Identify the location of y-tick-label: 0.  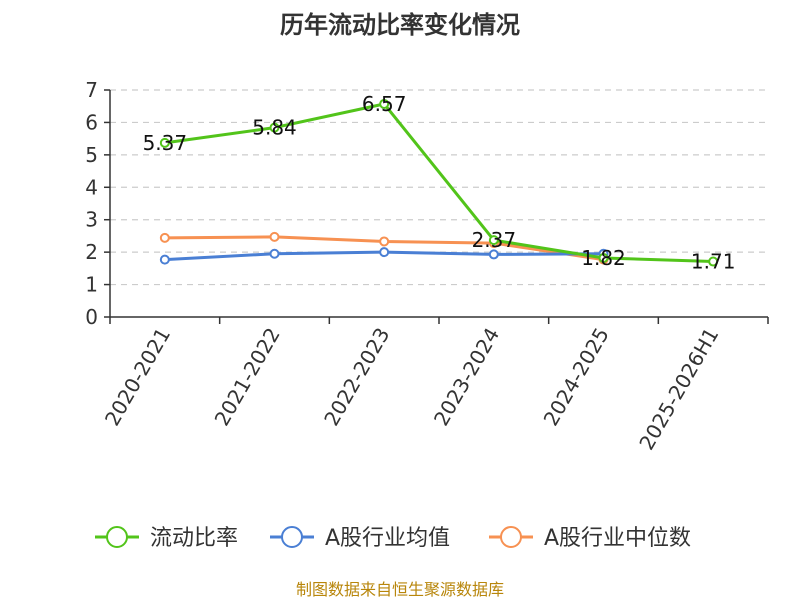
(91, 317).